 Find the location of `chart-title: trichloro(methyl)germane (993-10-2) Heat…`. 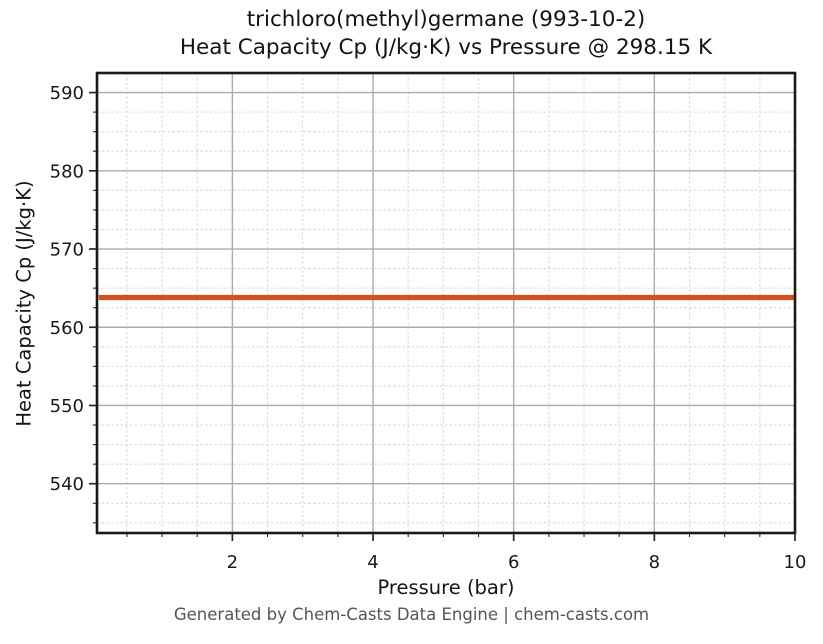

chart-title: trichloro(methyl)germane (993-10-2) Heat… is located at coordinates (446, 34).